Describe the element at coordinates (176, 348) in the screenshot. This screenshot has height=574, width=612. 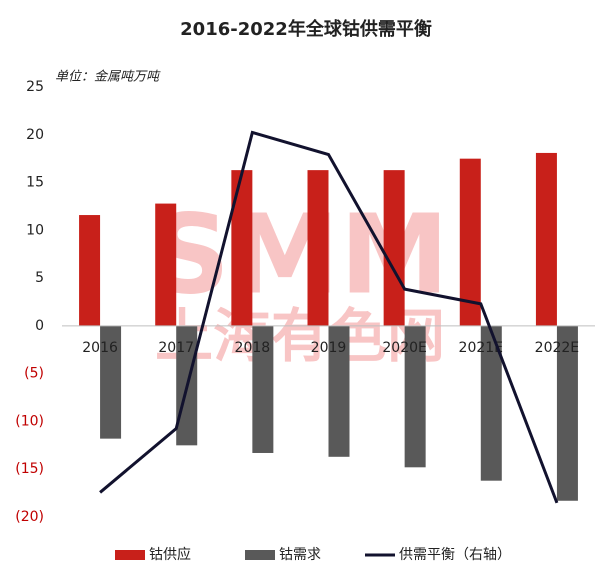
I see `x-tick-label: 2017` at that location.